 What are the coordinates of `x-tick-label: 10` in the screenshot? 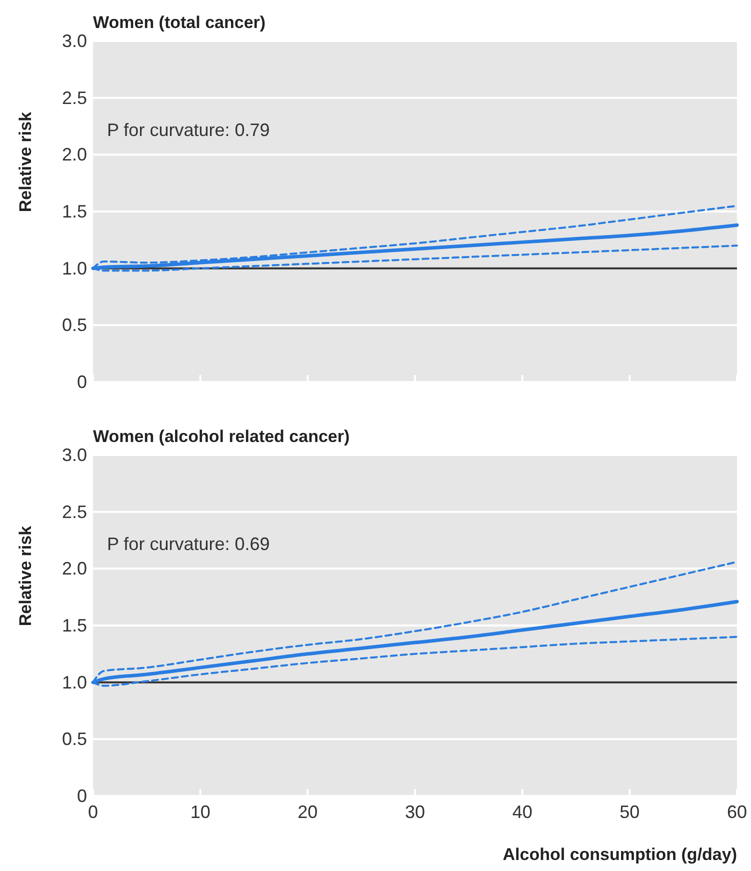 It's located at (200, 812).